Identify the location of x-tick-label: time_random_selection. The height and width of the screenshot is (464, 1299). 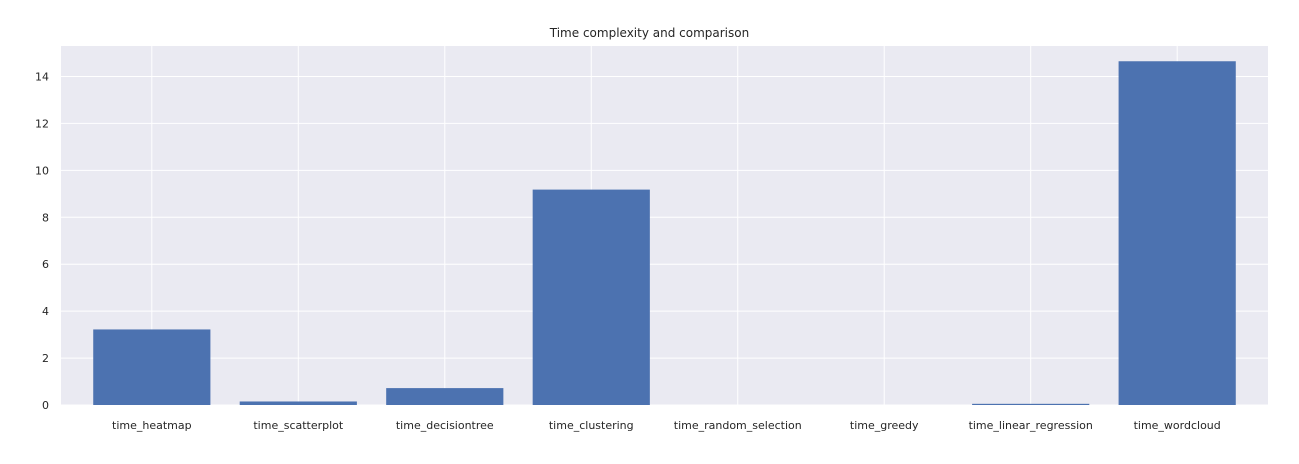
(738, 425).